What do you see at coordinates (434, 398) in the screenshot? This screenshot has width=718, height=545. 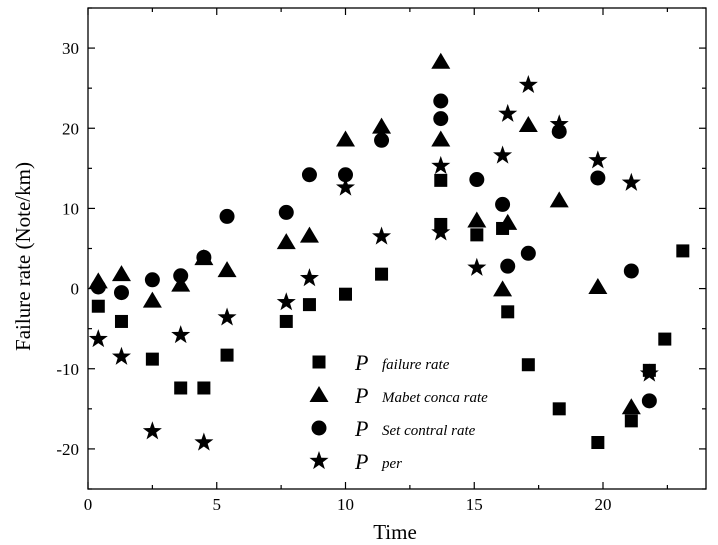 I see `legend-label: Mabet conca rate` at bounding box center [434, 398].